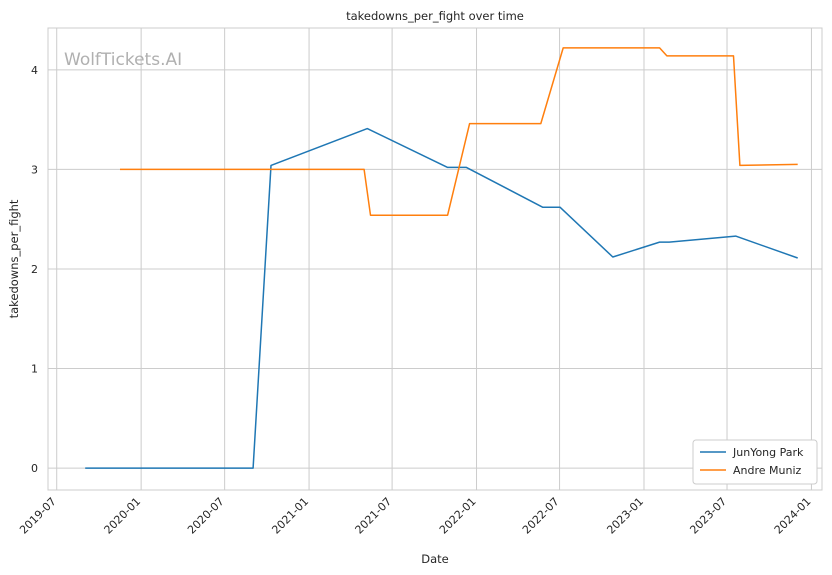  I want to click on legend-label: Andre Muniz, so click(767, 470).